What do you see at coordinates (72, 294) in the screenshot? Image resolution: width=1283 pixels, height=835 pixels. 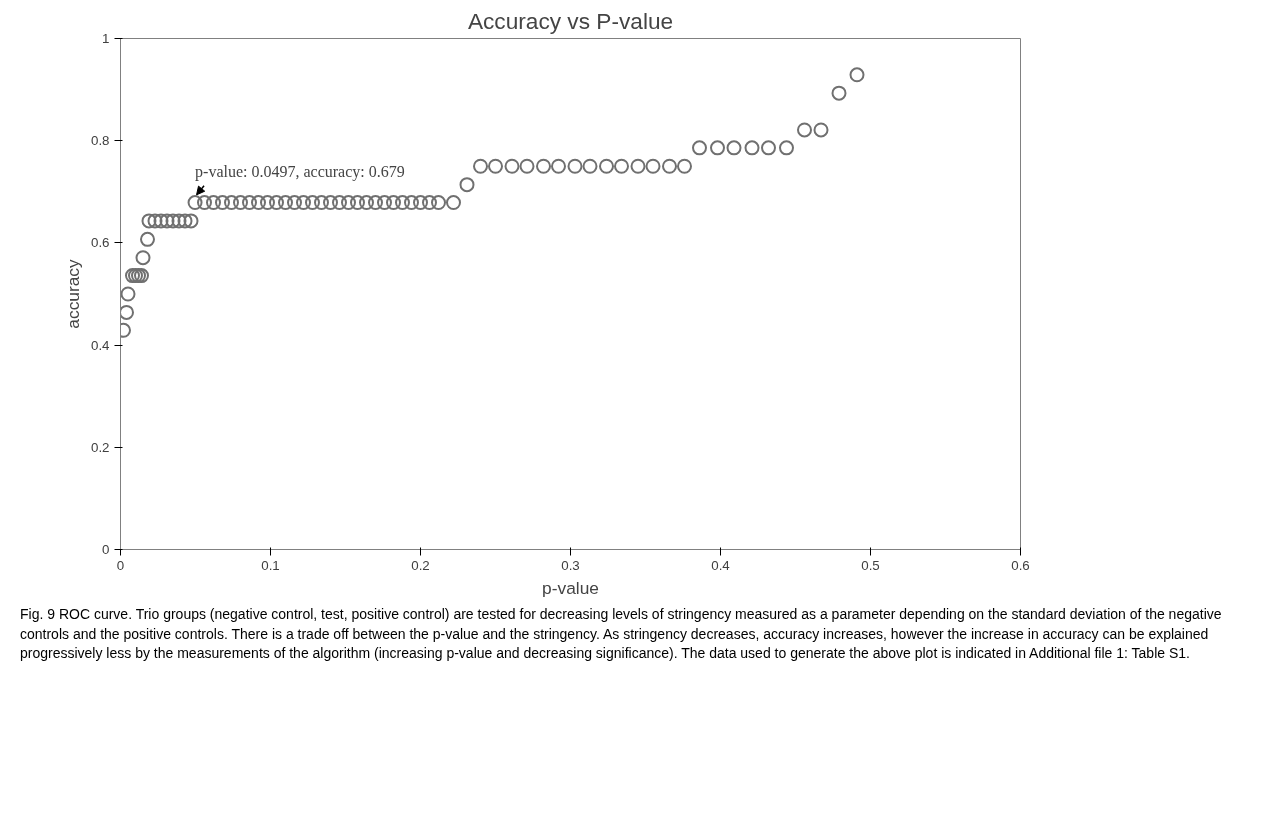 I see `y-axis-title: accuracy` at bounding box center [72, 294].